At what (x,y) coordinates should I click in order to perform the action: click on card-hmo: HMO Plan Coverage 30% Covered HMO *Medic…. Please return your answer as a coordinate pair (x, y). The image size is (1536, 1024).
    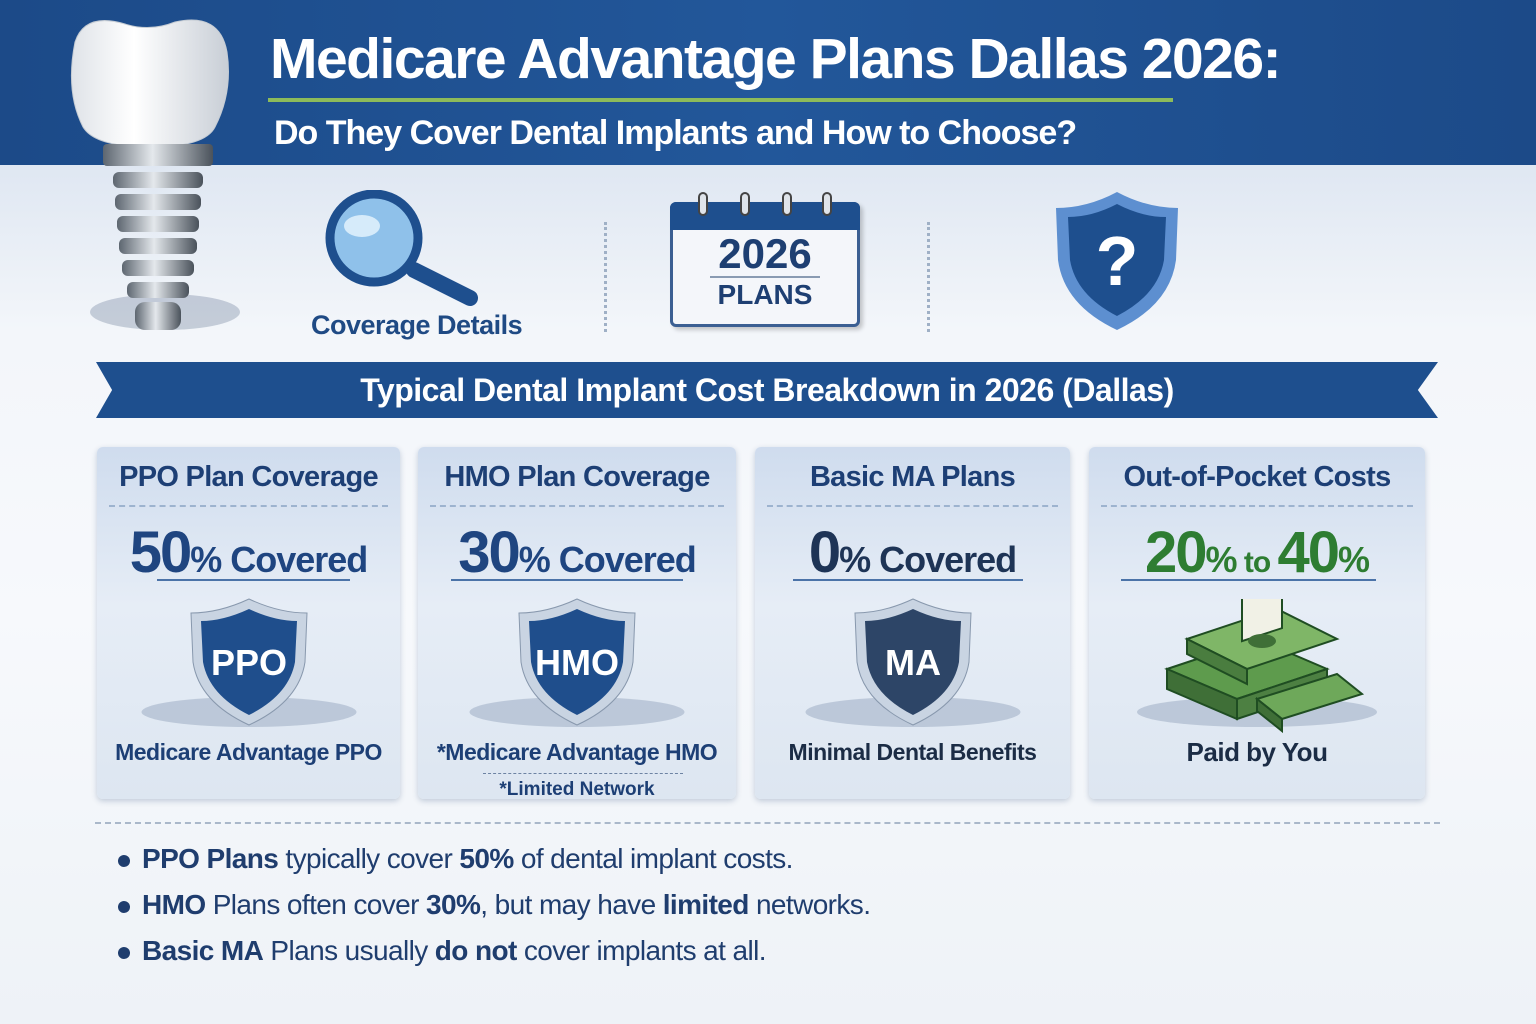
    Looking at the image, I should click on (577, 623).